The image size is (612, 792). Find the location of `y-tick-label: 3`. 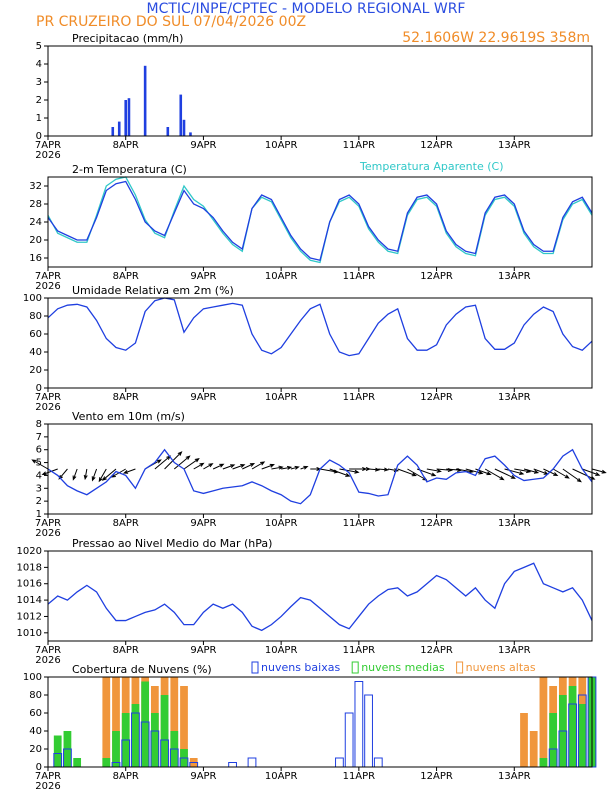

y-tick-label: 3 is located at coordinates (39, 82).